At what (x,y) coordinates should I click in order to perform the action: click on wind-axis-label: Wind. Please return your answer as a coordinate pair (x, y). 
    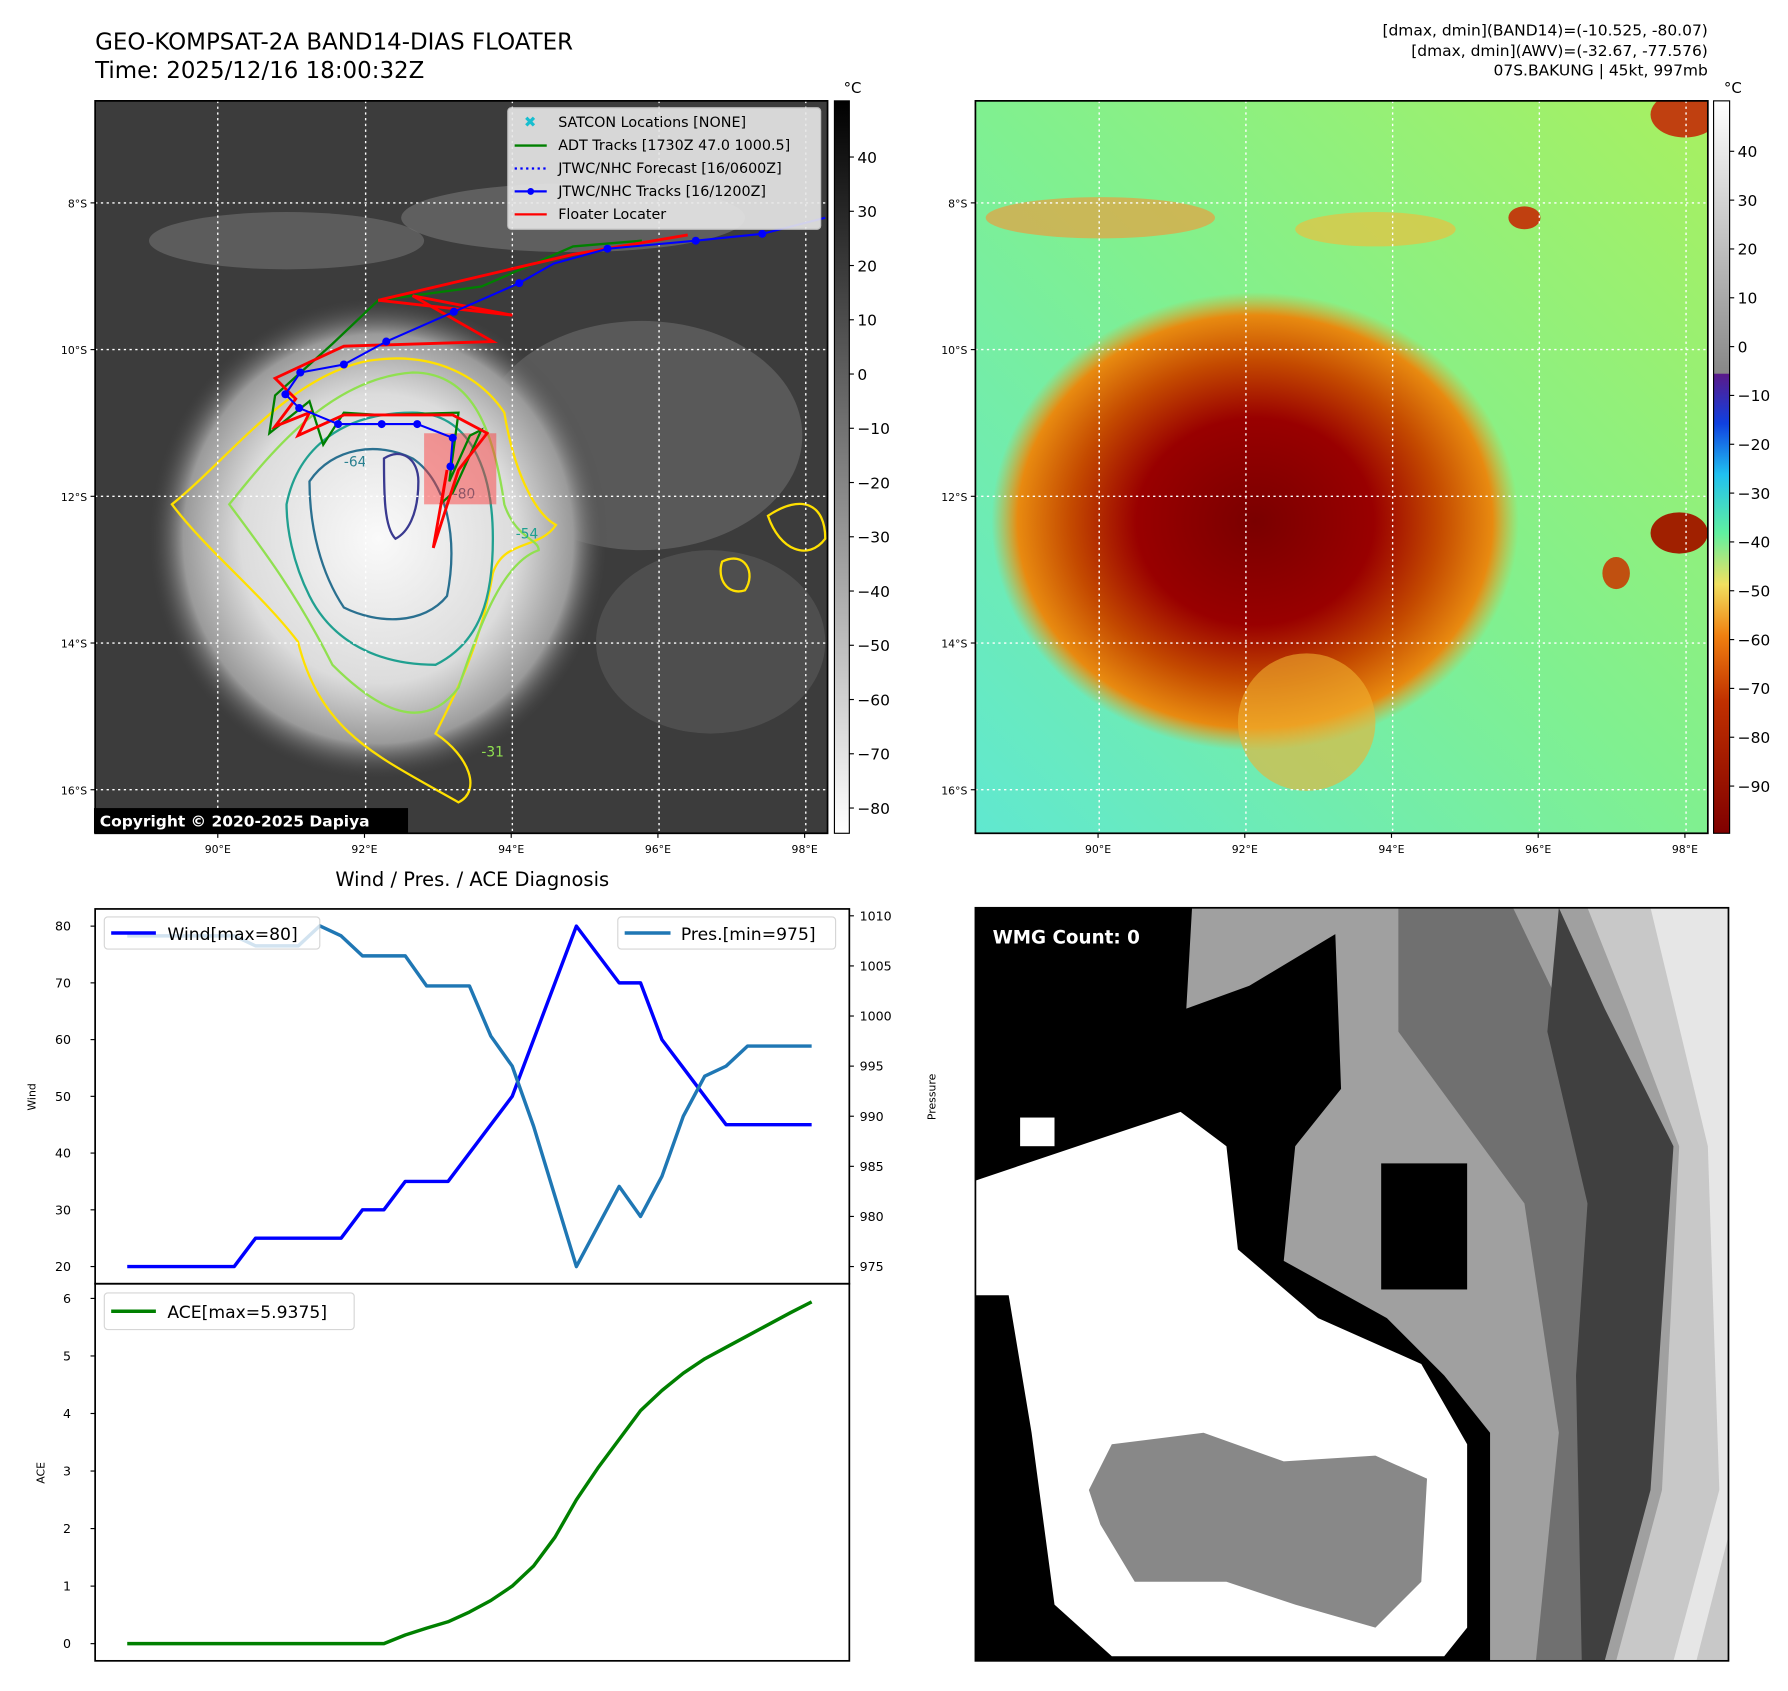
    Looking at the image, I should click on (32, 1096).